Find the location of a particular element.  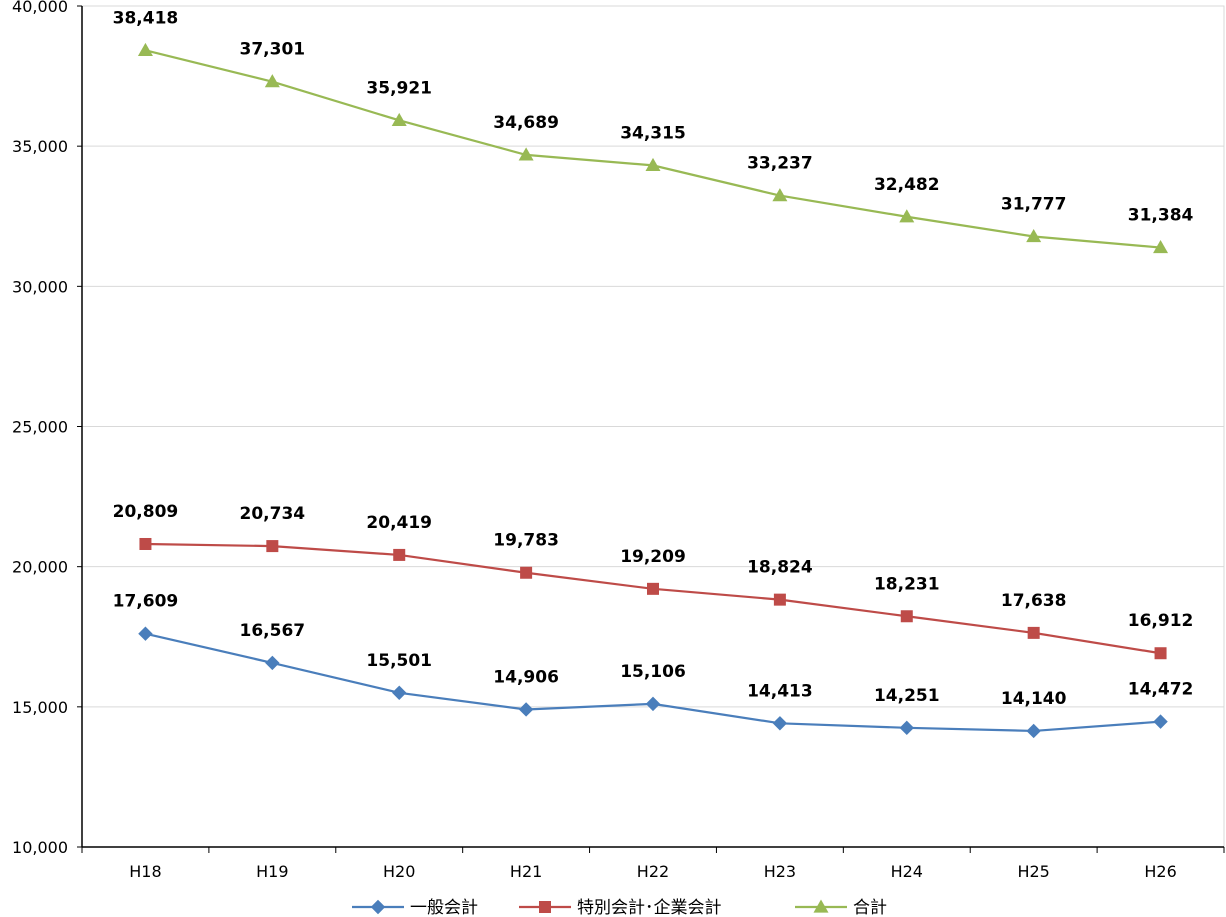

data-label: 37,301 is located at coordinates (273, 50).